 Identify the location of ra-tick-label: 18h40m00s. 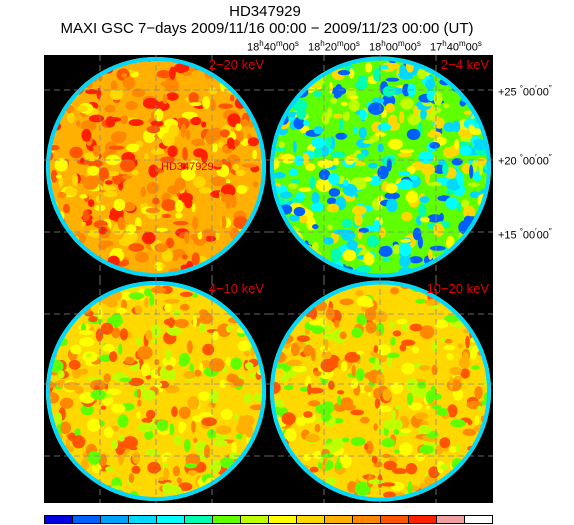
(273, 46).